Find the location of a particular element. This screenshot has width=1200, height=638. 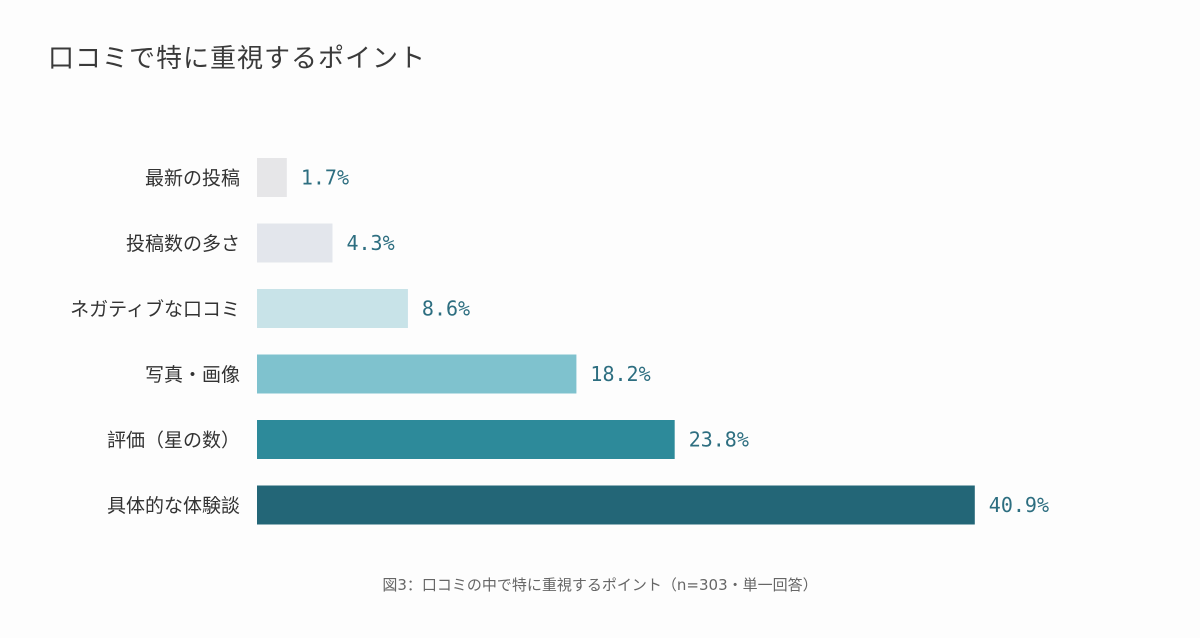

category-label: 評価（星の数） is located at coordinates (173, 441).